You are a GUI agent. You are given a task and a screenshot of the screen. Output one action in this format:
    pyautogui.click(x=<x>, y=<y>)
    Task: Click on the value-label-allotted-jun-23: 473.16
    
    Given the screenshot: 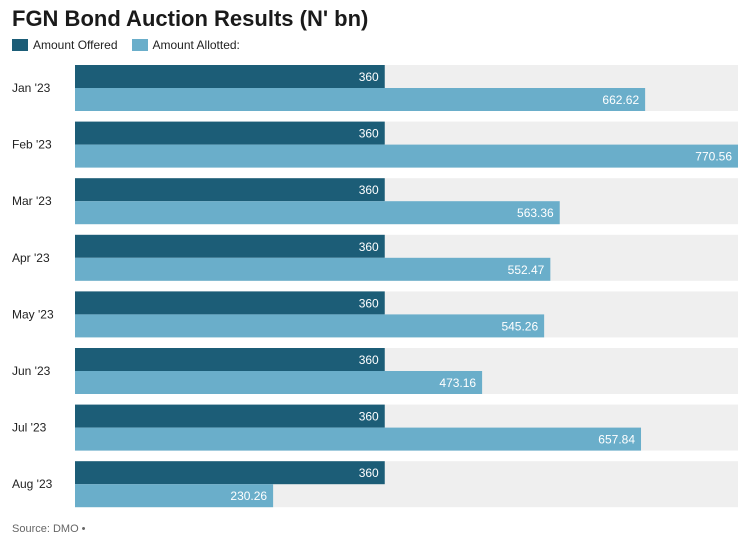 What is the action you would take?
    pyautogui.click(x=457, y=383)
    